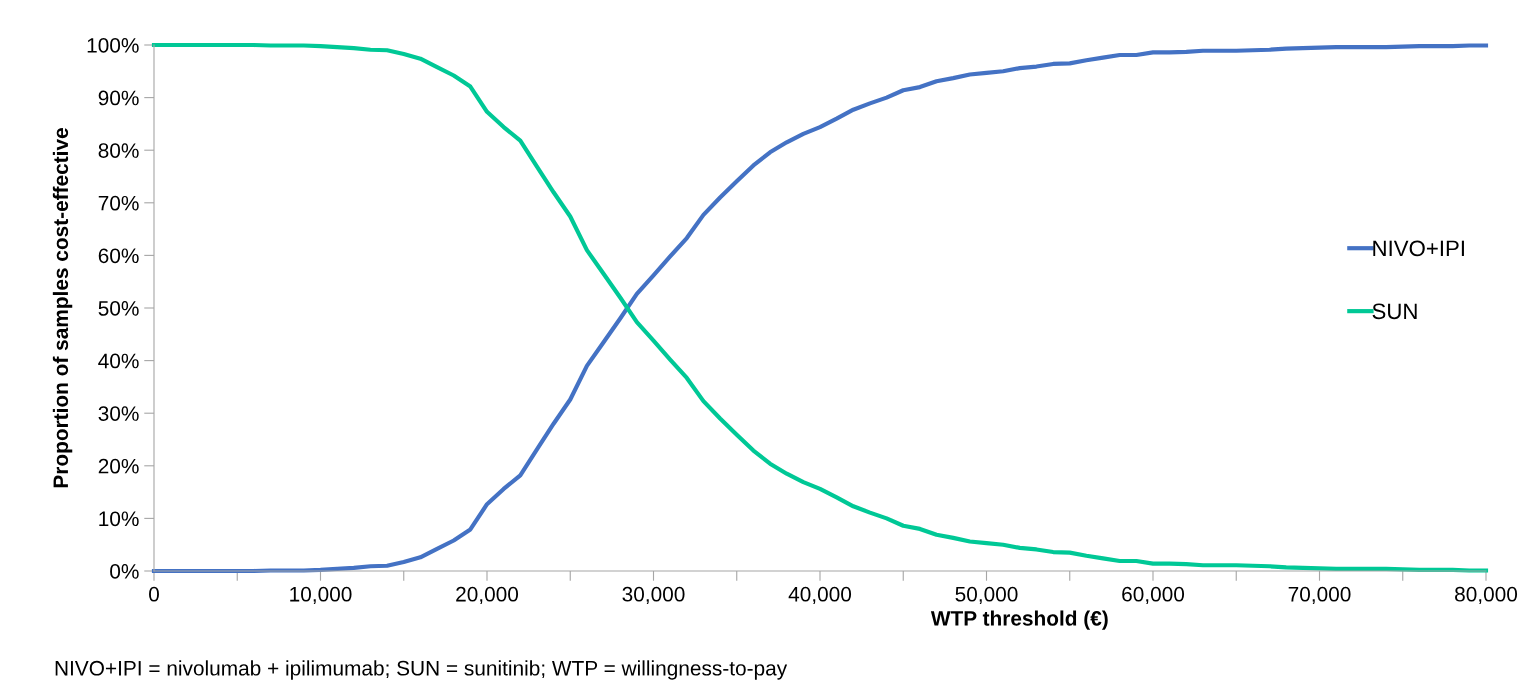  Describe the element at coordinates (1486, 595) in the screenshot. I see `x-tick-label: 80,000` at that location.